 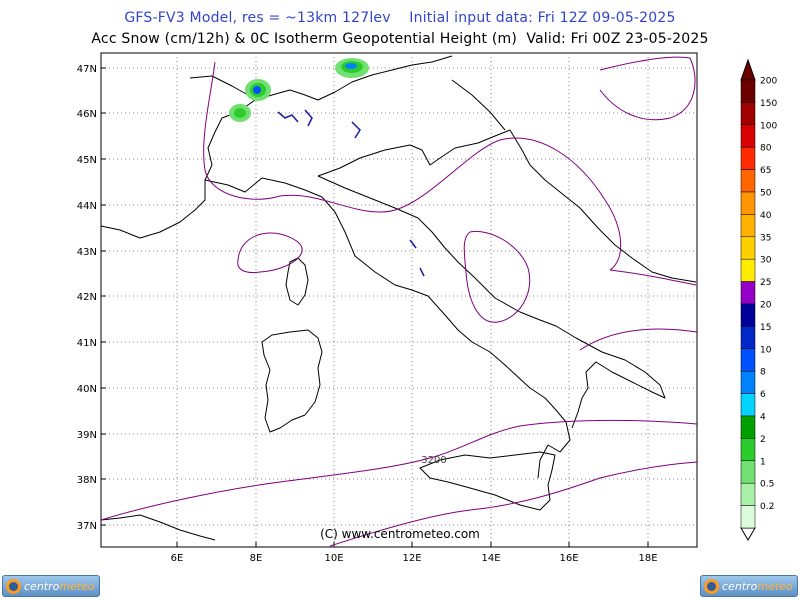 I want to click on legend-label: 65, so click(x=765, y=171).